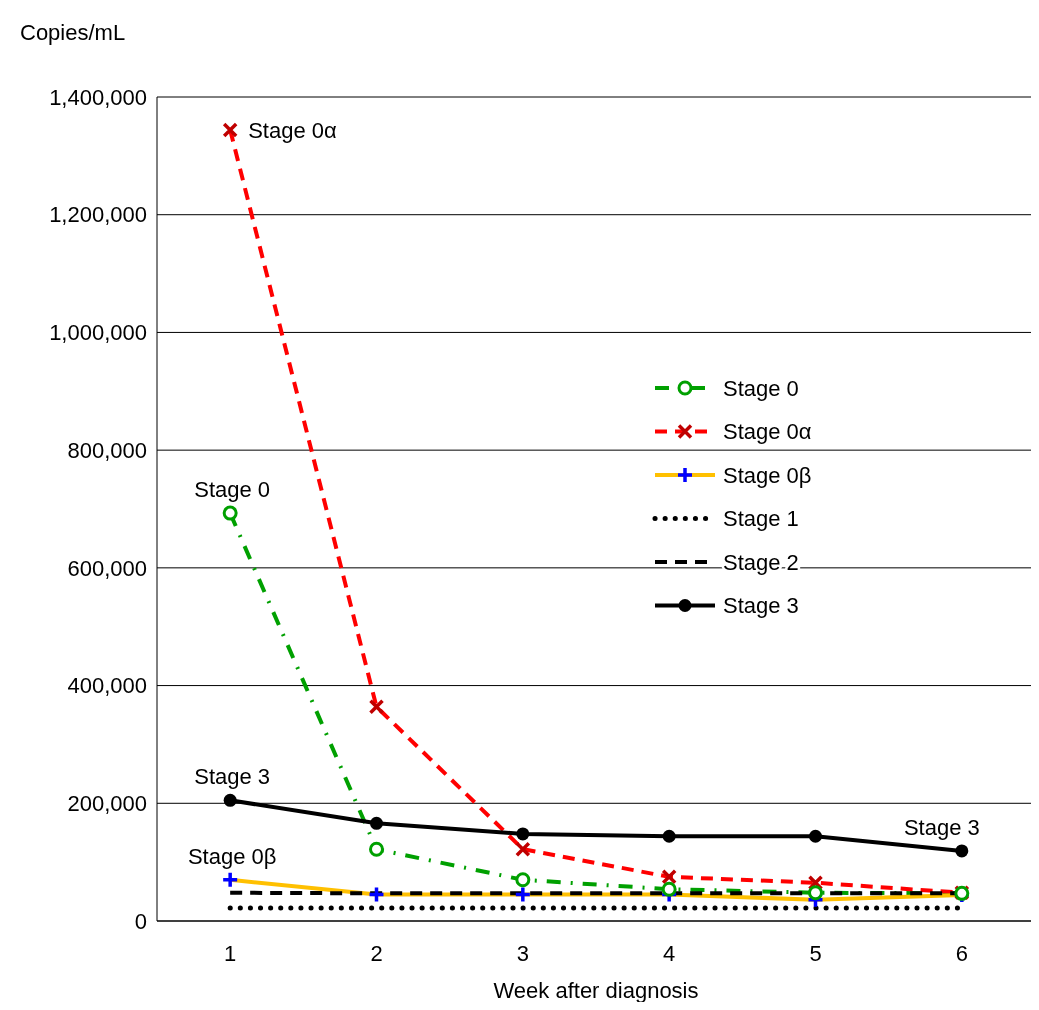 The width and height of the screenshot is (1039, 1010). What do you see at coordinates (522, 953) in the screenshot?
I see `x-tick-label: 3` at bounding box center [522, 953].